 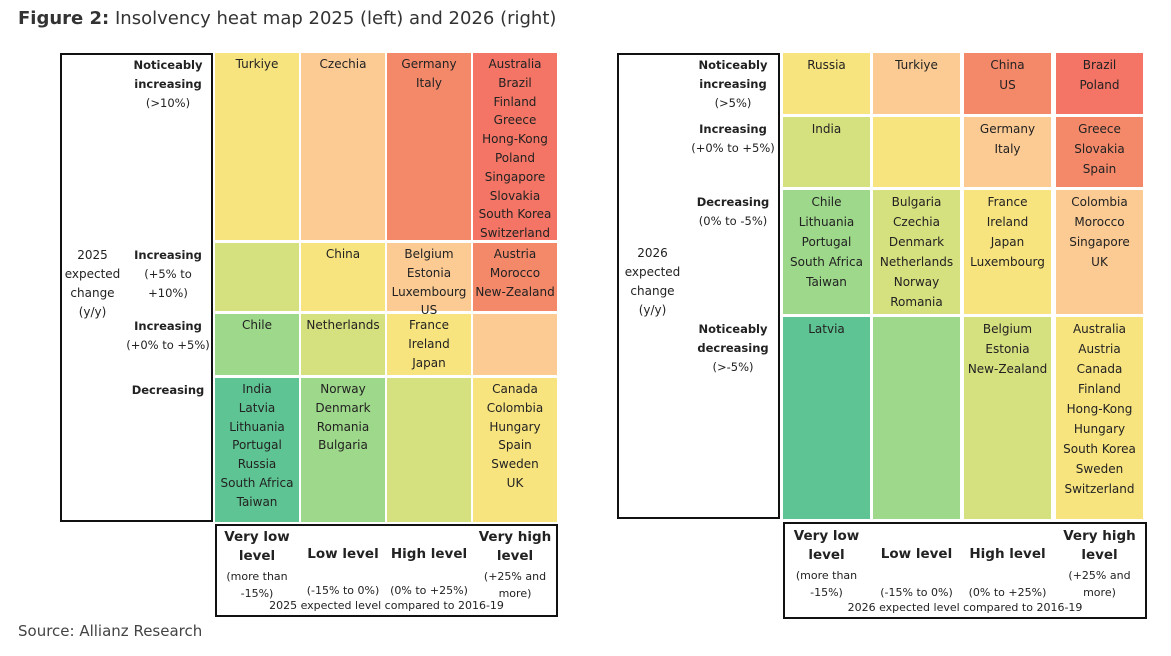 What do you see at coordinates (1007, 222) in the screenshot?
I see `country: Ireland` at bounding box center [1007, 222].